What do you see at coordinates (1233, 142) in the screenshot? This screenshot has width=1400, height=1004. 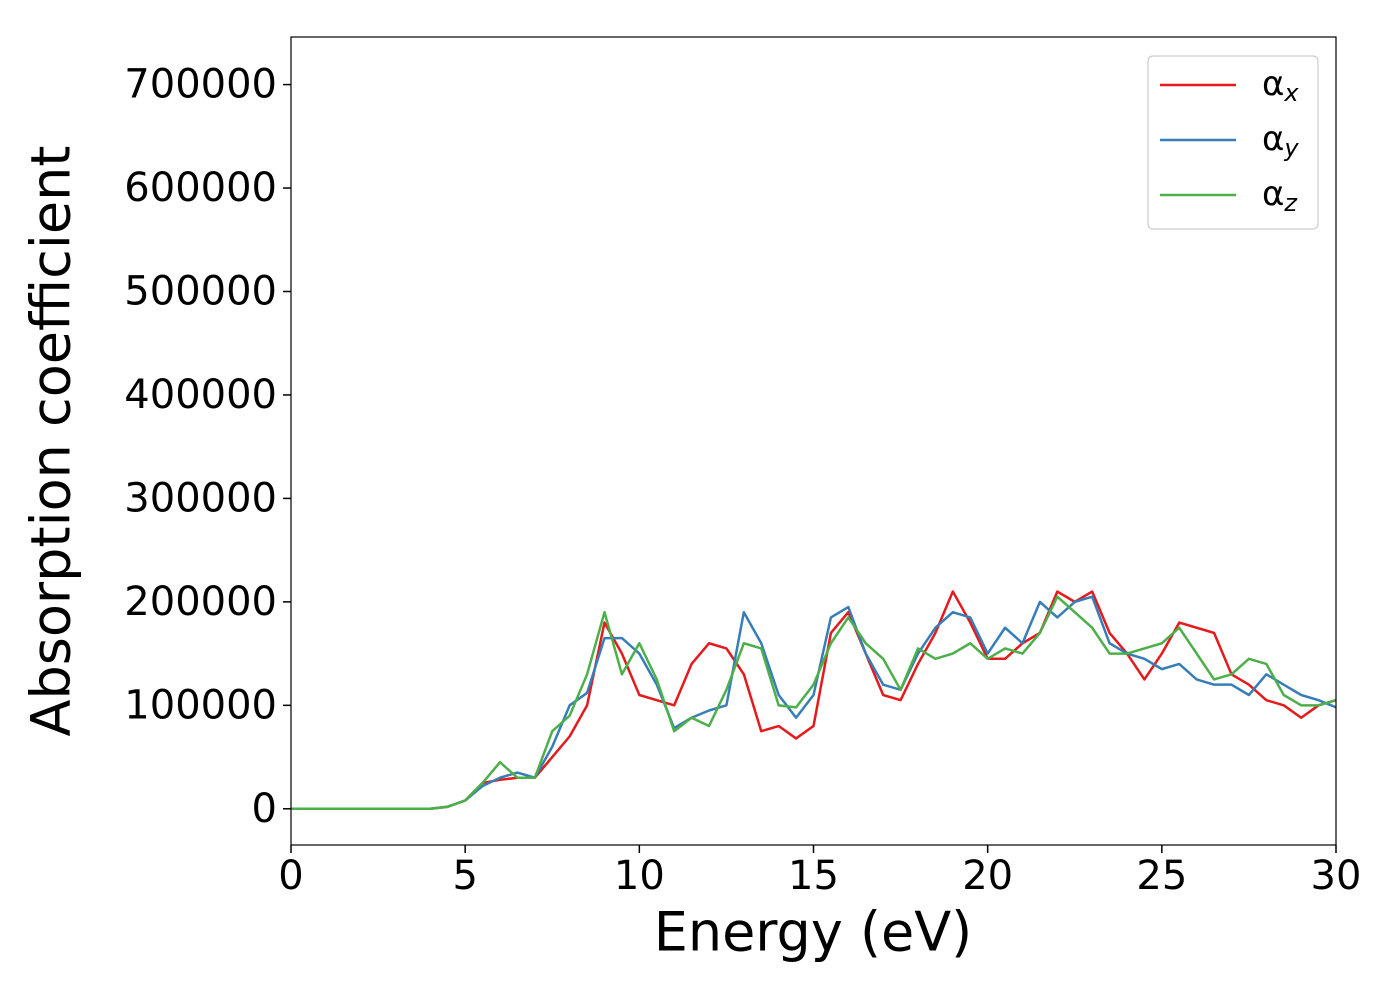 I see `legend-box` at bounding box center [1233, 142].